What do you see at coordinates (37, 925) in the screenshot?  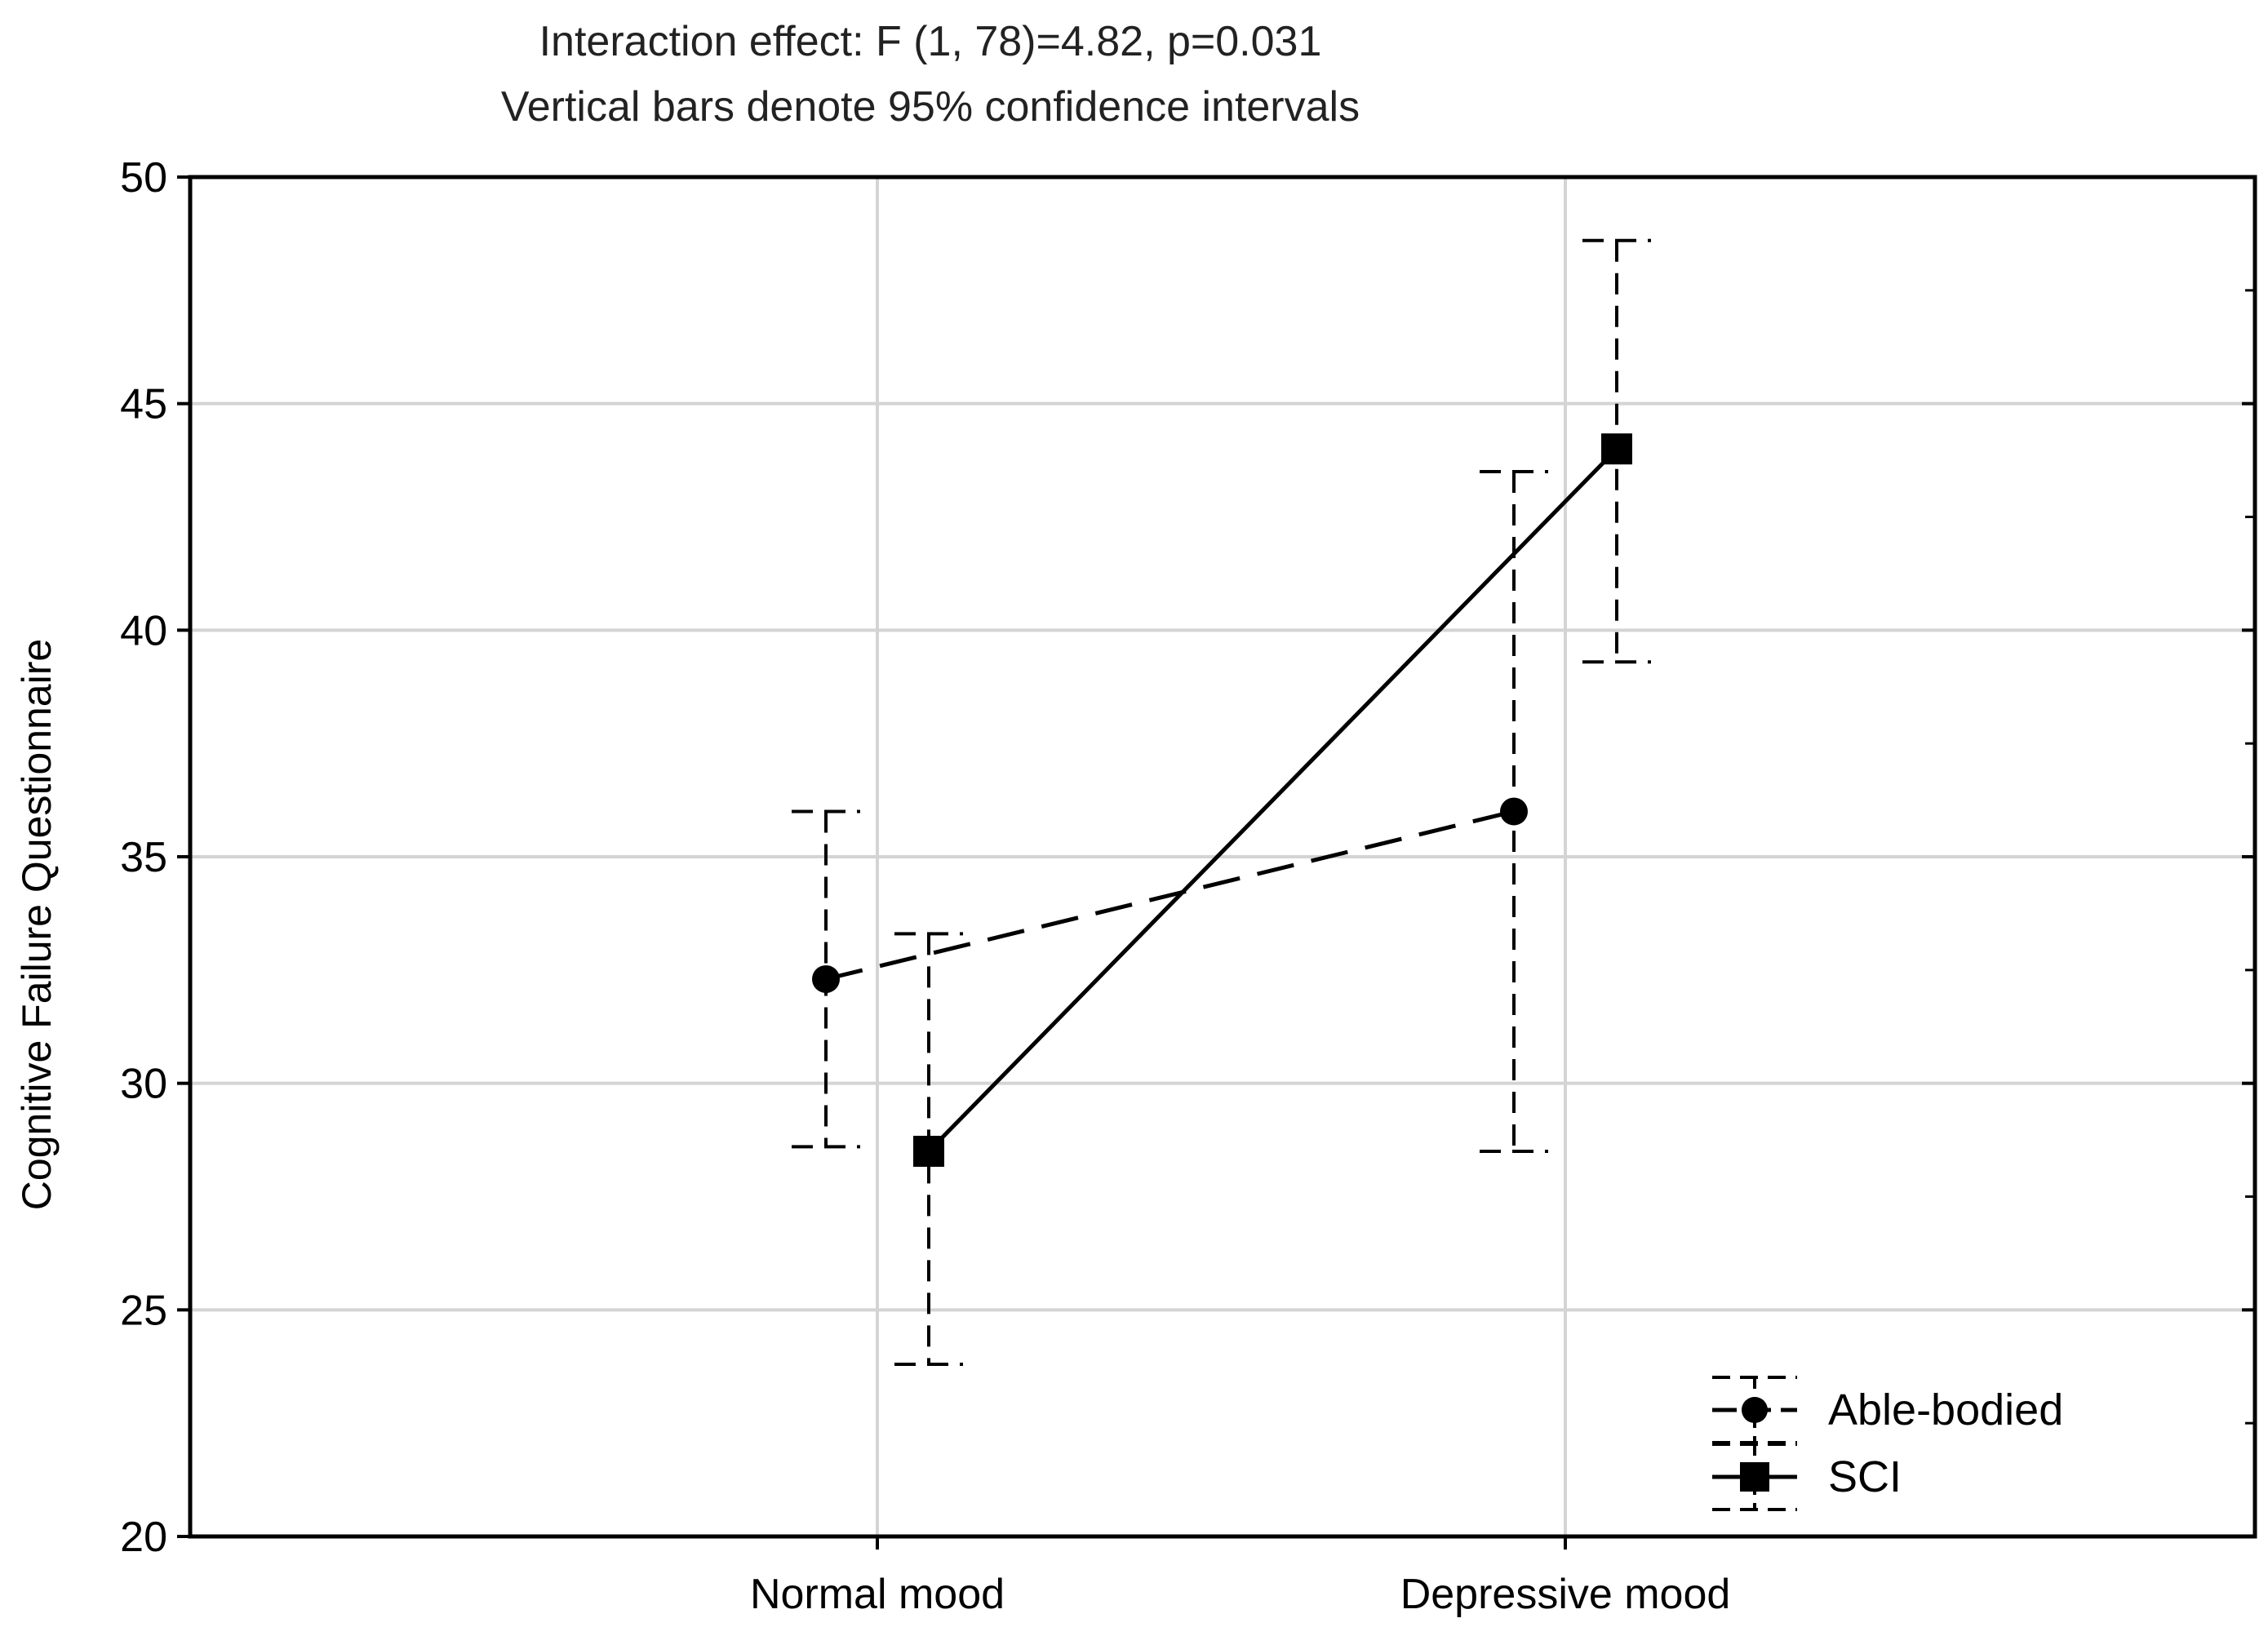 I see `y-axis-label: Cognitive Failure Questionnaire` at bounding box center [37, 925].